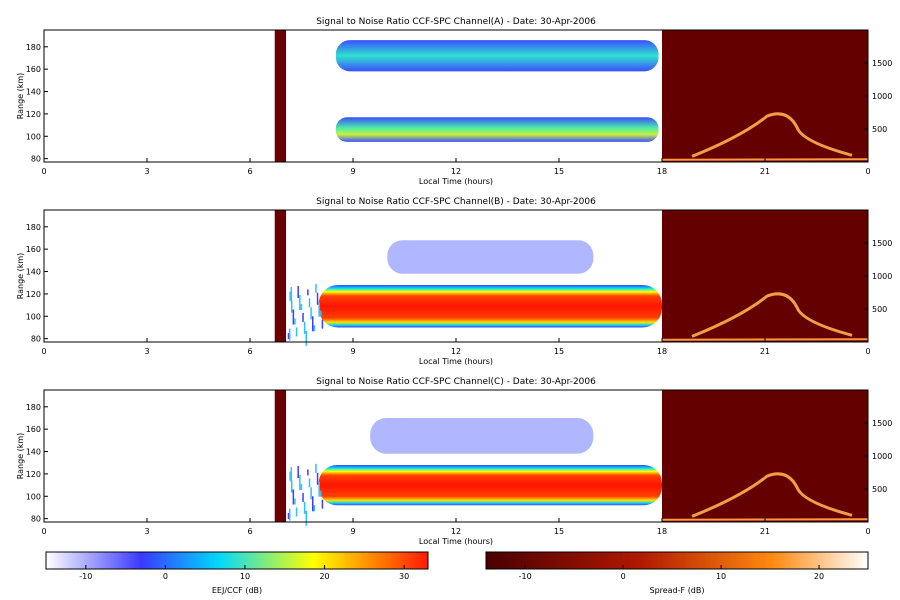  I want to click on colorbar: -10 0 10 20 Spread-F (dB), so click(677, 573).